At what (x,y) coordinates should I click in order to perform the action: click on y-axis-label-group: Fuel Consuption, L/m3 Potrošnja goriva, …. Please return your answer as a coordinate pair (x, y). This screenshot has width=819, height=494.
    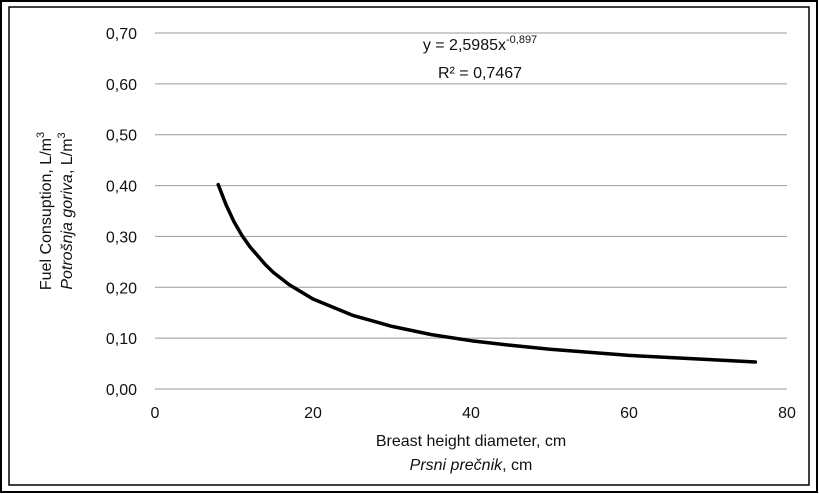
    Looking at the image, I should click on (55, 211).